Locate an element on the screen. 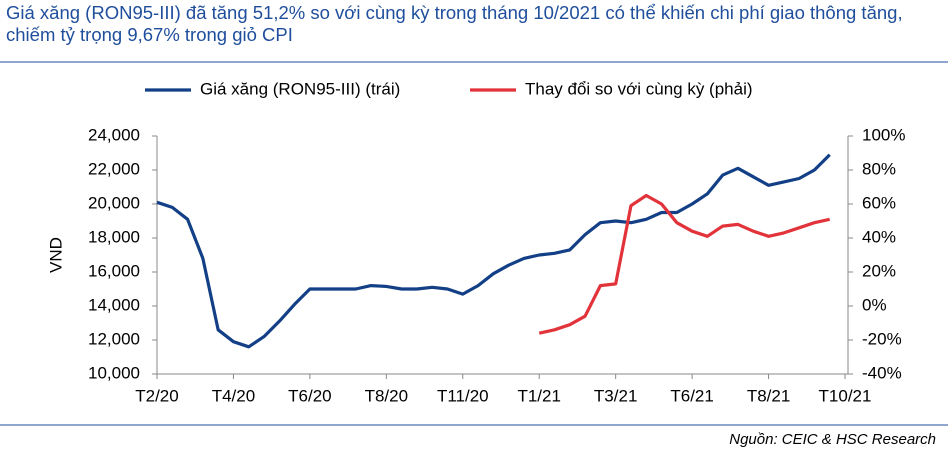 This screenshot has width=948, height=450. y-tick-label: 16,000 is located at coordinates (114, 270).